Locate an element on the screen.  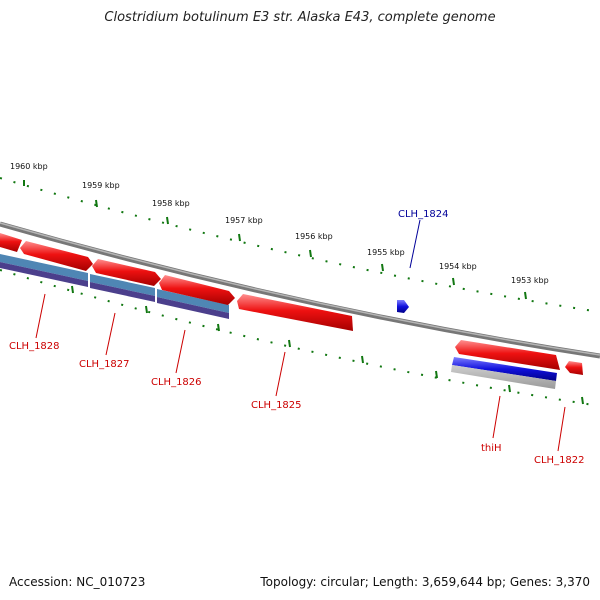
scale-label: 1958 kbp is located at coordinates (171, 203).